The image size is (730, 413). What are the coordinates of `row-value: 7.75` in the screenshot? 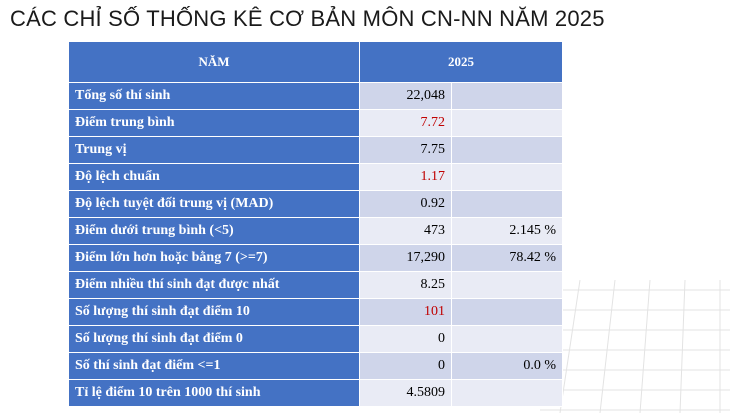 It's located at (405, 150).